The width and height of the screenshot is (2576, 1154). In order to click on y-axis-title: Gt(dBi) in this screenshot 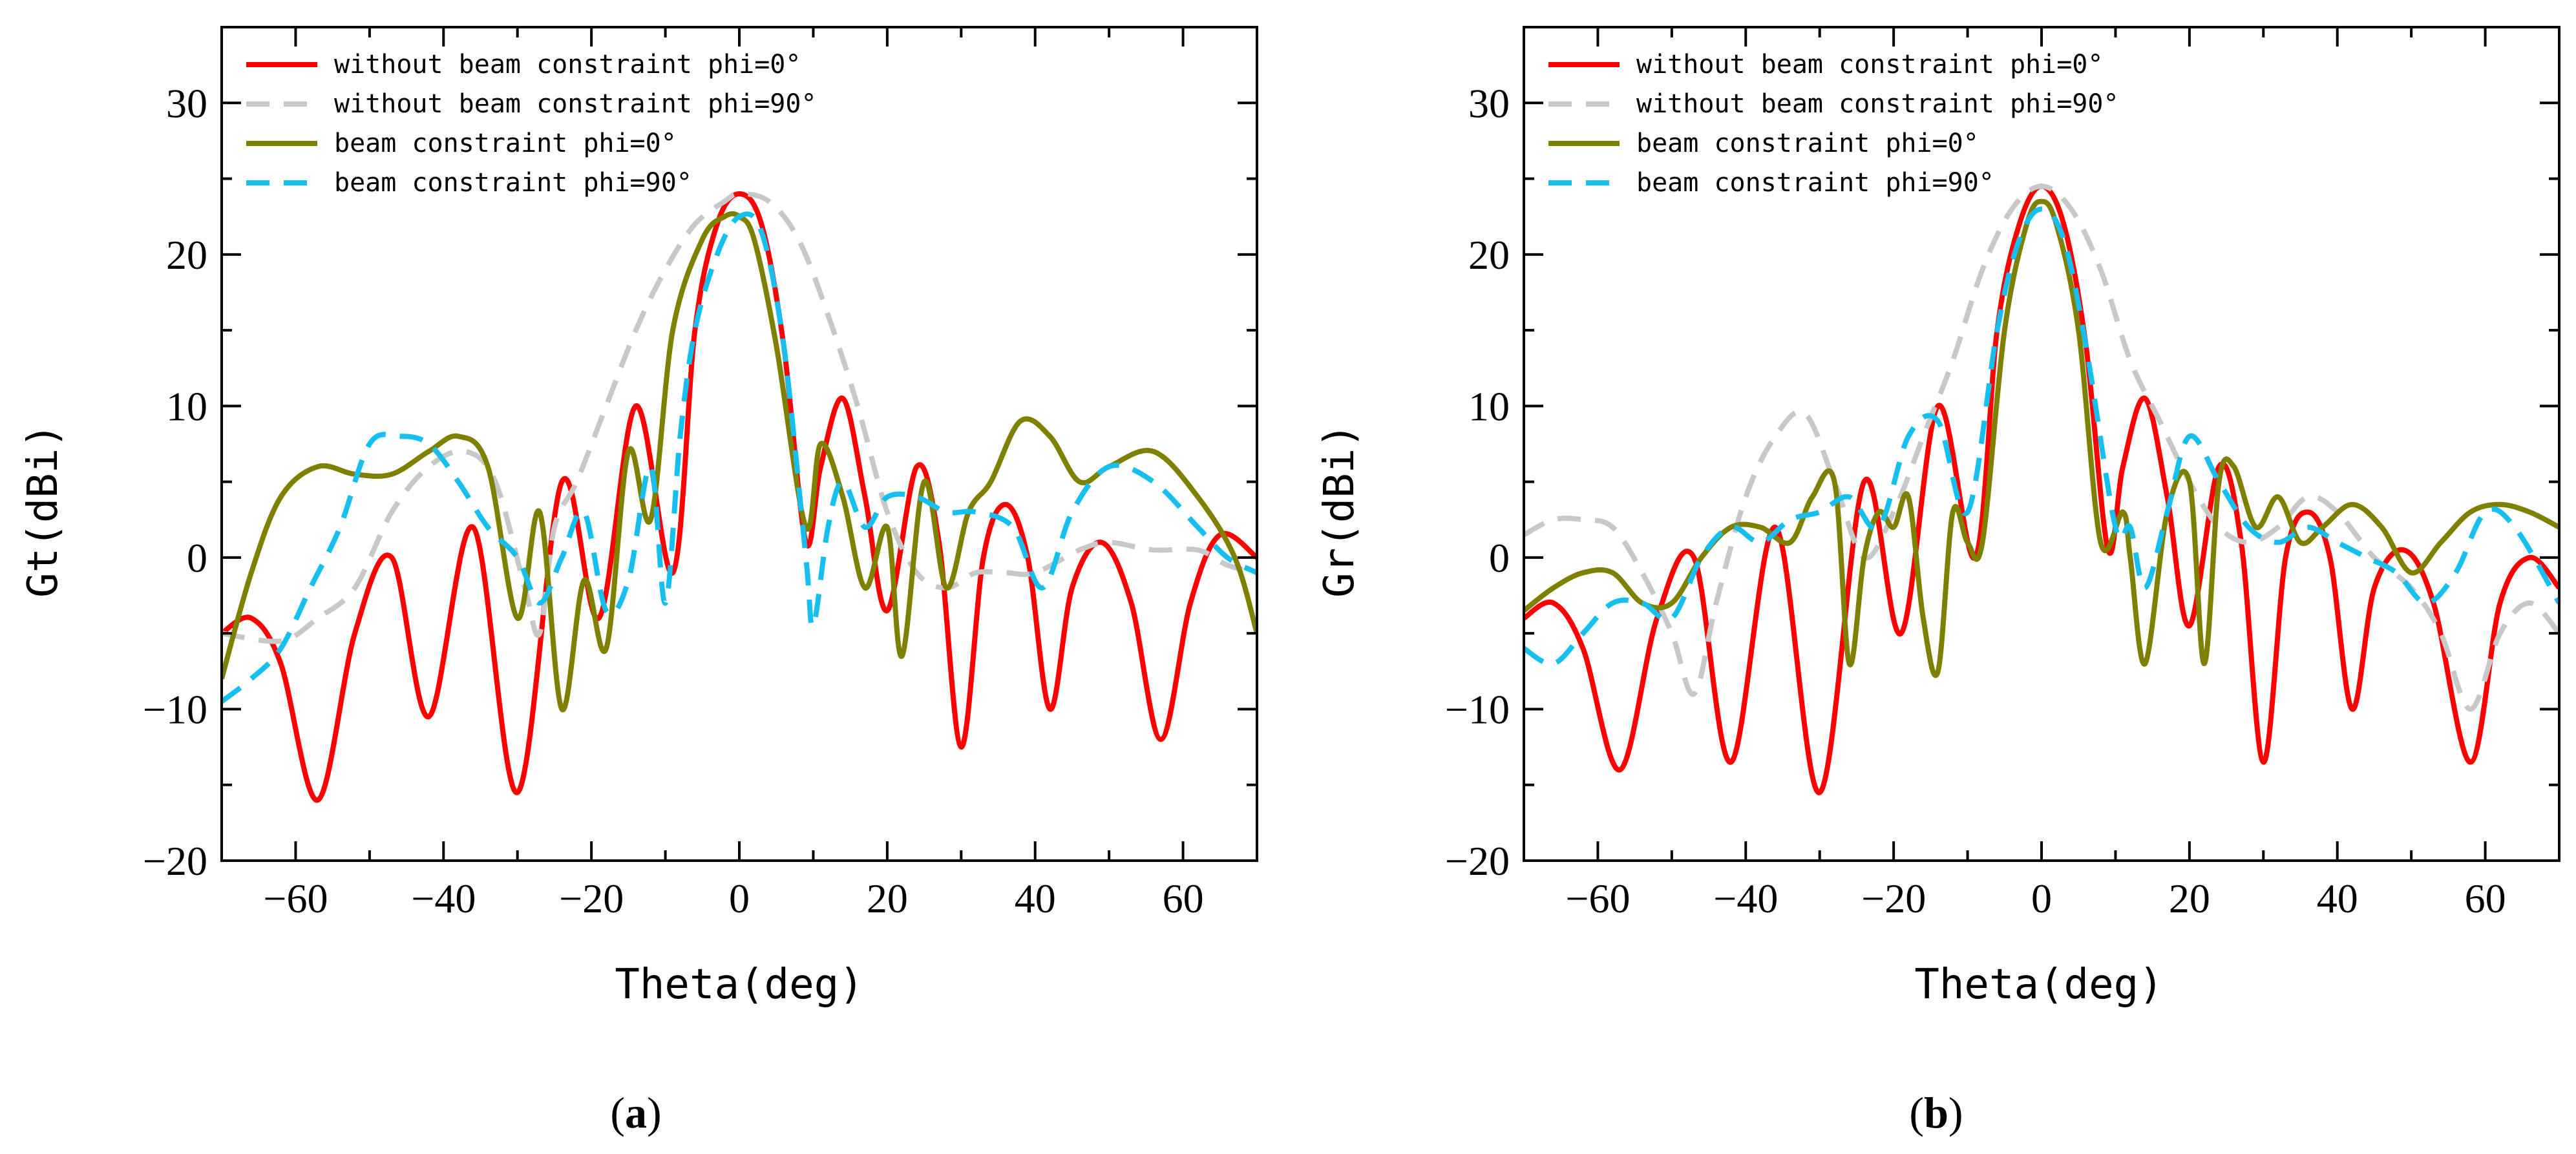, I will do `click(43, 511)`.